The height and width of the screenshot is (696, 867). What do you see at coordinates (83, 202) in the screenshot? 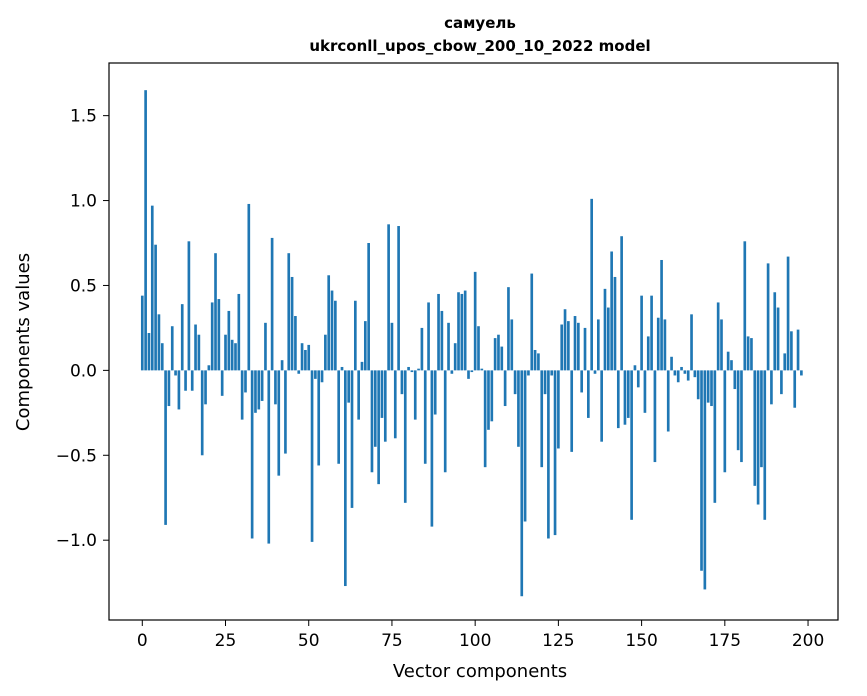
I see `y-tick-label: 1.0` at bounding box center [83, 202].